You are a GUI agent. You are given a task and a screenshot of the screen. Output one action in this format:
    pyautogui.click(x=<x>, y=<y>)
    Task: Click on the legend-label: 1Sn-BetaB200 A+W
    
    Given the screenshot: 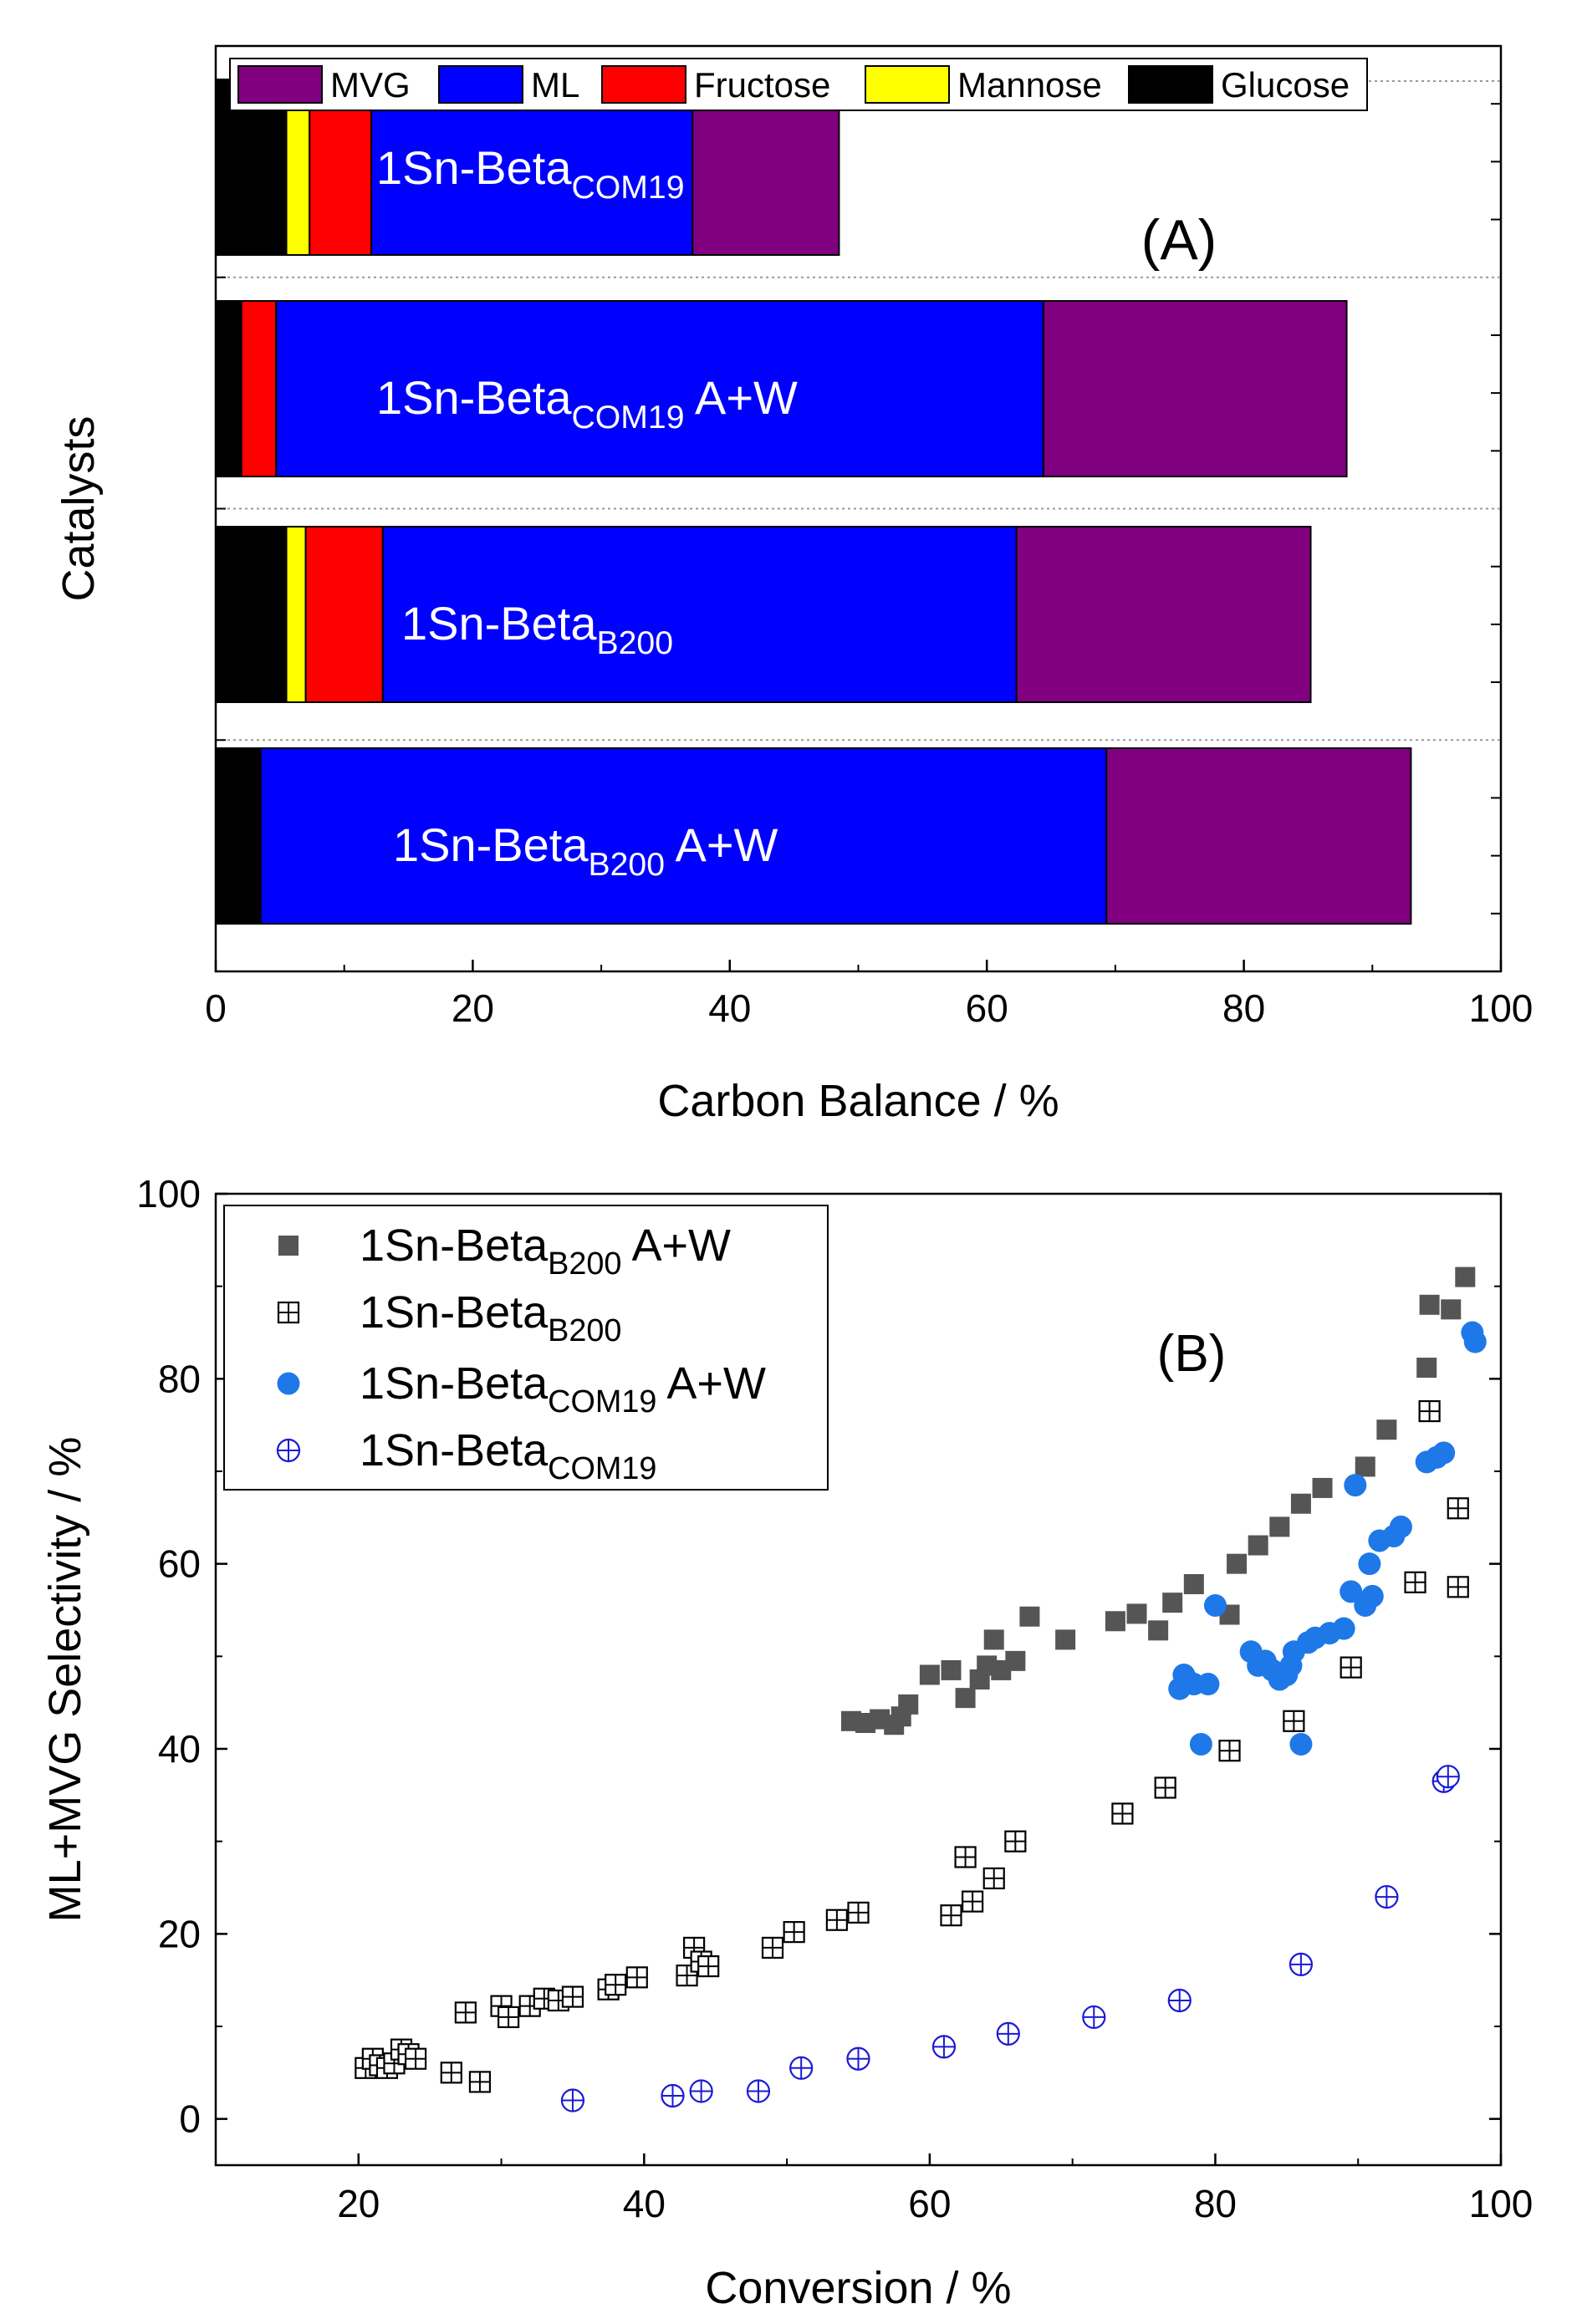 What is the action you would take?
    pyautogui.click(x=545, y=1251)
    